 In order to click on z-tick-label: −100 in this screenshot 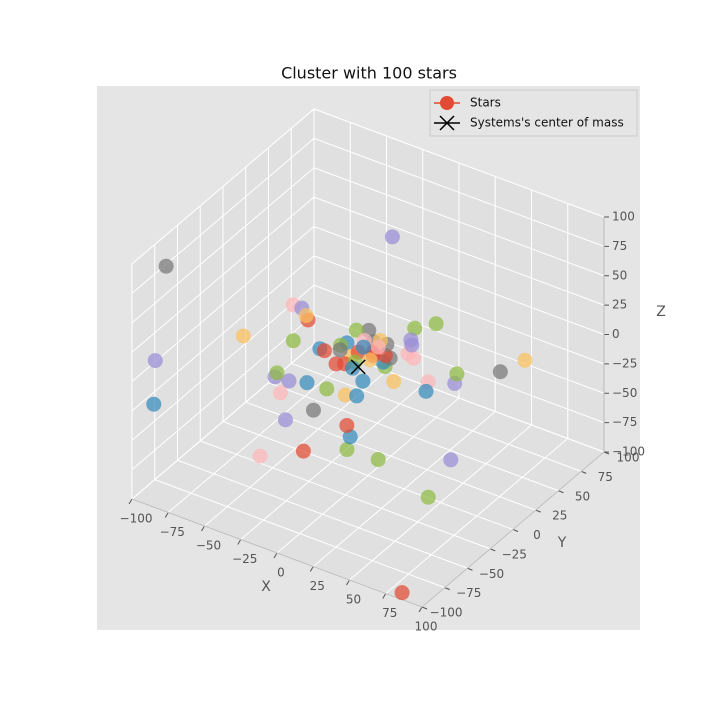, I will do `click(628, 452)`.